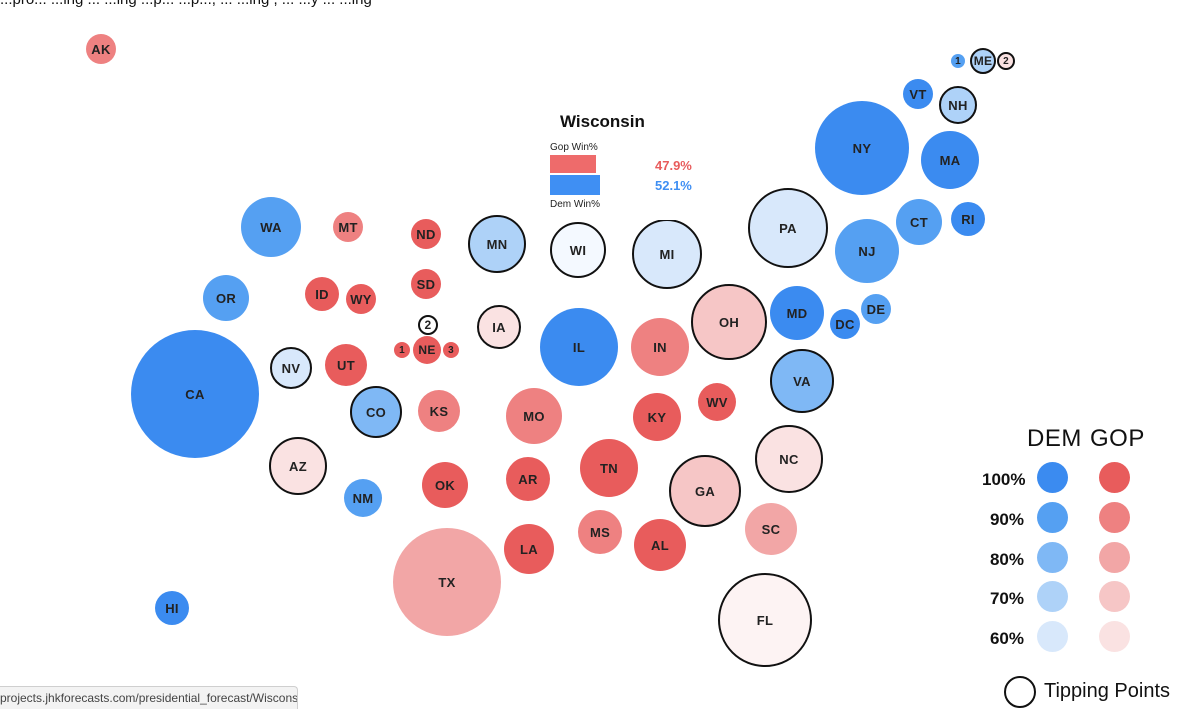  Describe the element at coordinates (1107, 691) in the screenshot. I see `tipping-point-legend-label: Tipping Points` at that location.